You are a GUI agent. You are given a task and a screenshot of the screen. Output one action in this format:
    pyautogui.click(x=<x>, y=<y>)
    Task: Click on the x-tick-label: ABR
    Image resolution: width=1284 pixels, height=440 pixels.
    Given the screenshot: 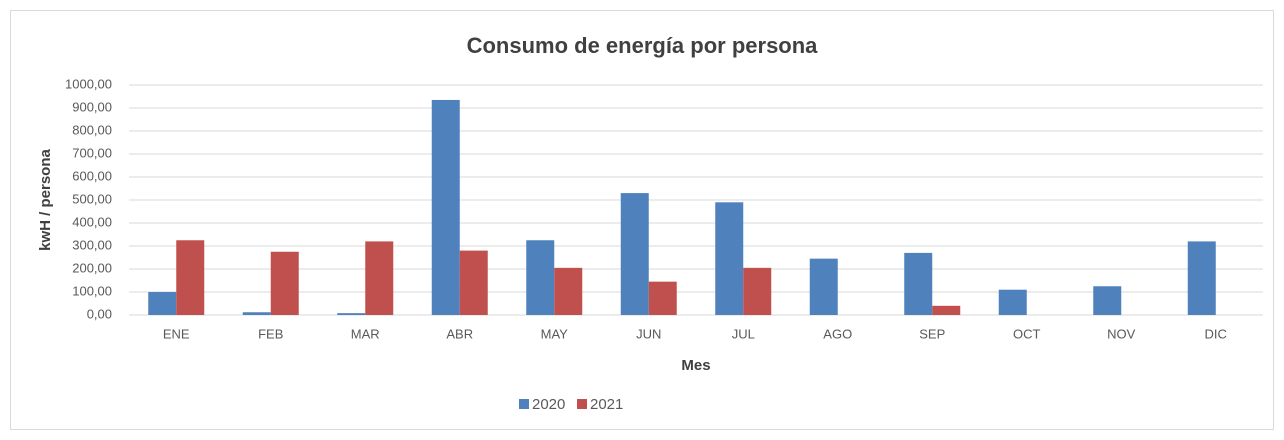 What is the action you would take?
    pyautogui.click(x=459, y=333)
    